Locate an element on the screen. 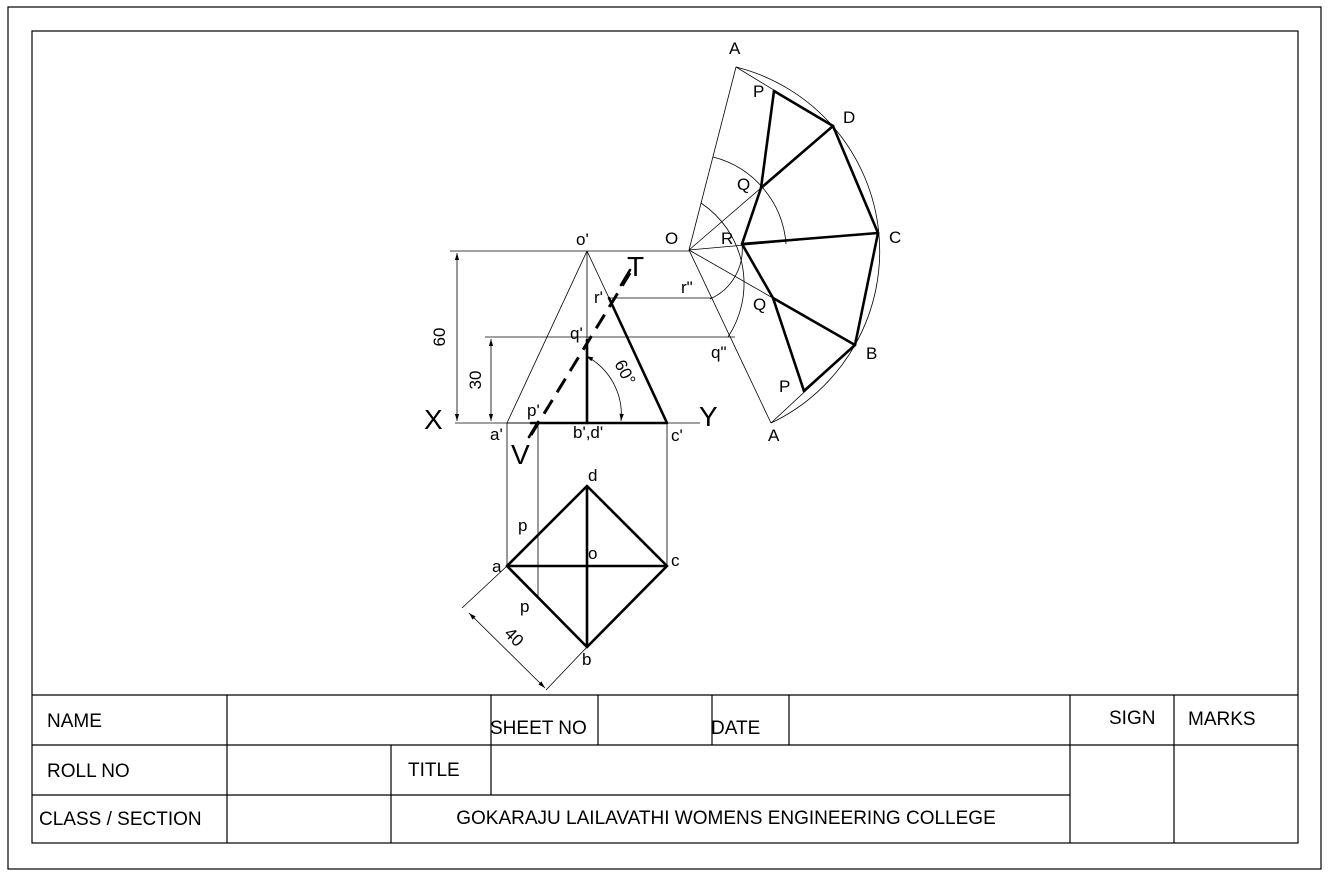  label-plan-b: b is located at coordinates (586, 659).